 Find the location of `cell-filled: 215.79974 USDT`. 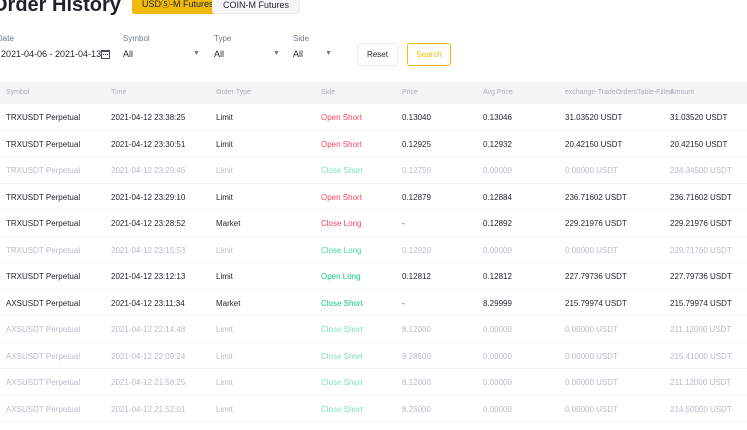

cell-filled: 215.79974 USDT is located at coordinates (596, 303).